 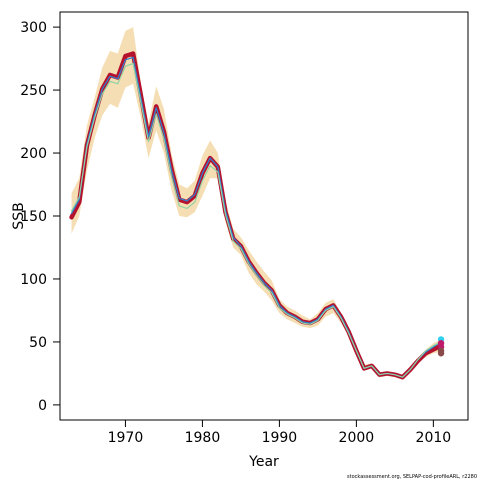 I want to click on x-tick-label: 1990, so click(x=280, y=438).